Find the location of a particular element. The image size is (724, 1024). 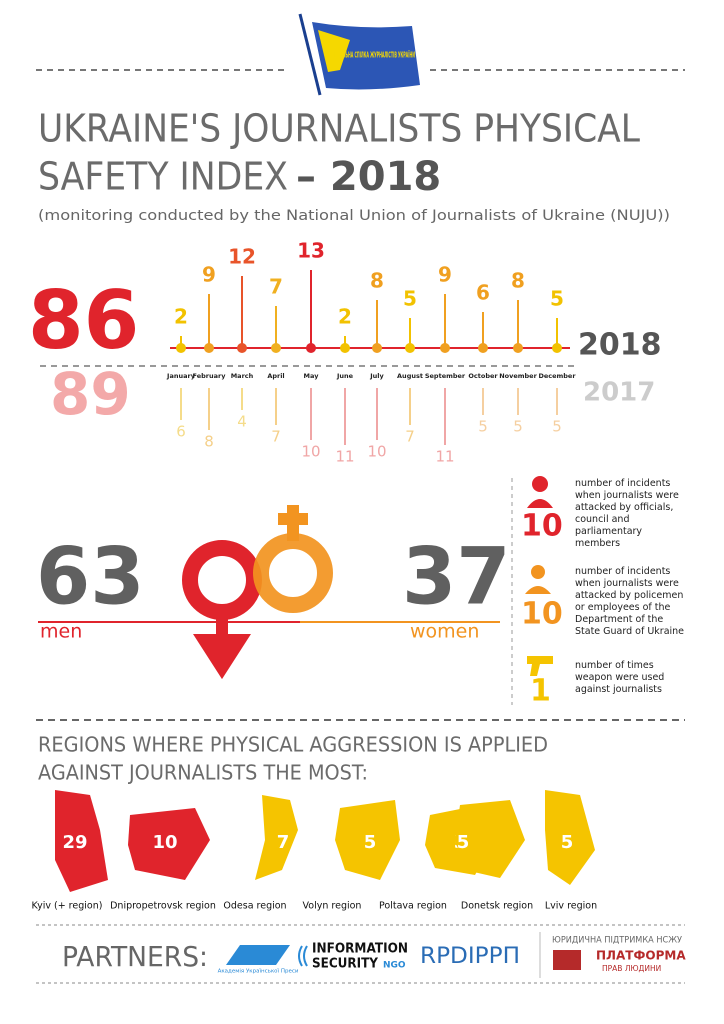

regions-title: AGAINST JOURNALISTS THE MOST: is located at coordinates (203, 773).